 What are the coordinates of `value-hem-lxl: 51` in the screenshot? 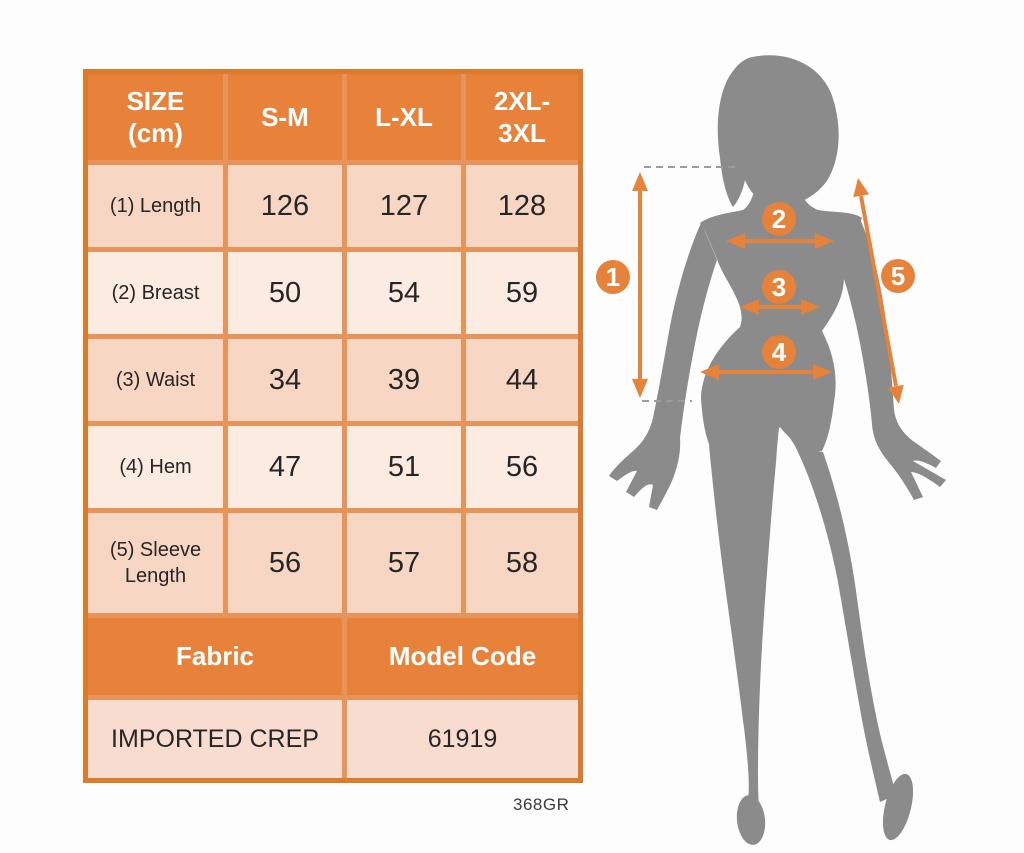 It's located at (404, 467).